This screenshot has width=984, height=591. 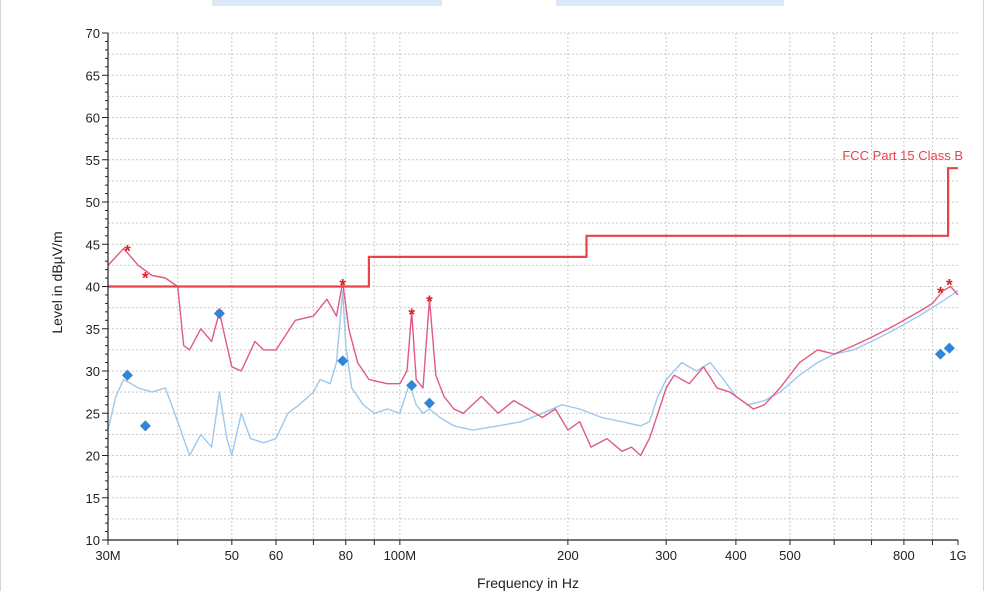 I want to click on x-tick-label: 80, so click(x=346, y=555).